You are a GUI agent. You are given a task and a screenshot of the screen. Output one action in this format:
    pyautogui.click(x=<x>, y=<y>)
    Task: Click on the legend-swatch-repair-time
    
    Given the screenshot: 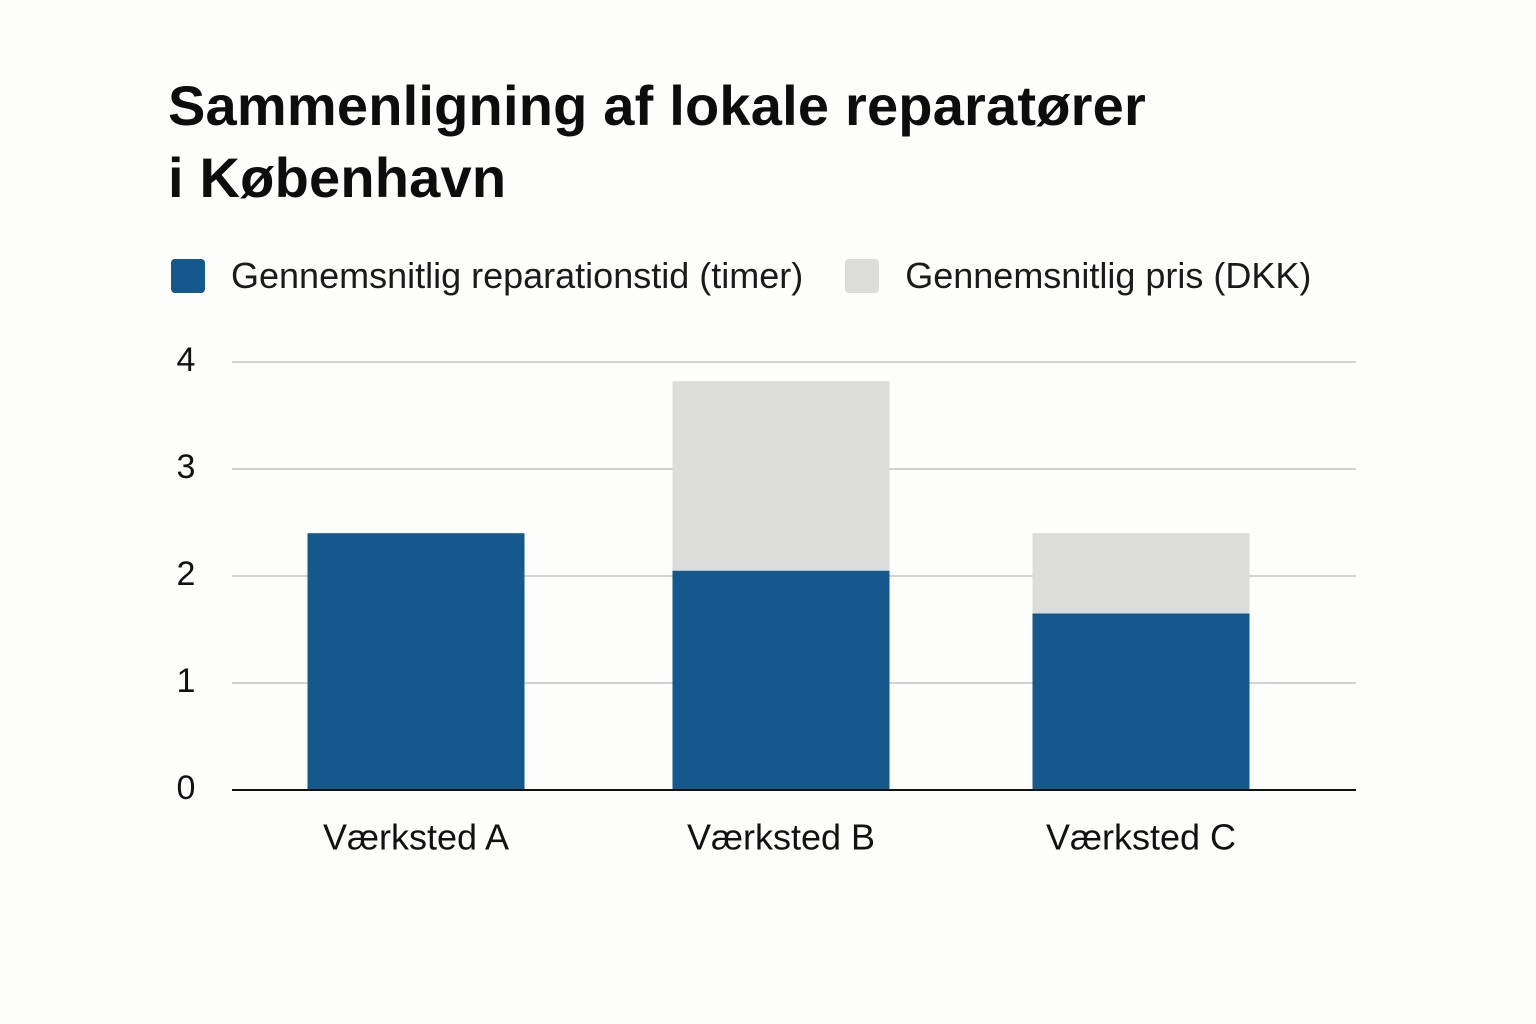 What is the action you would take?
    pyautogui.click(x=188, y=276)
    